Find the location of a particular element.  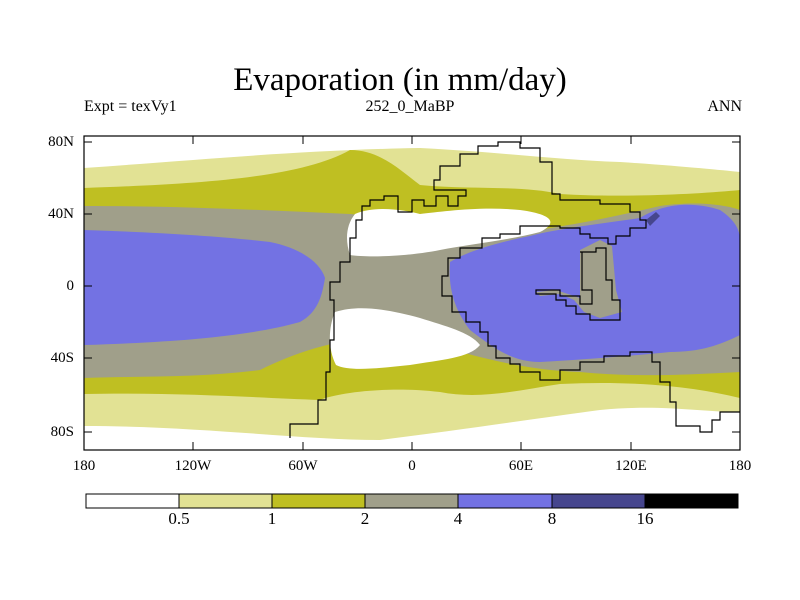

colorbar-box-gt16 is located at coordinates (691, 501).